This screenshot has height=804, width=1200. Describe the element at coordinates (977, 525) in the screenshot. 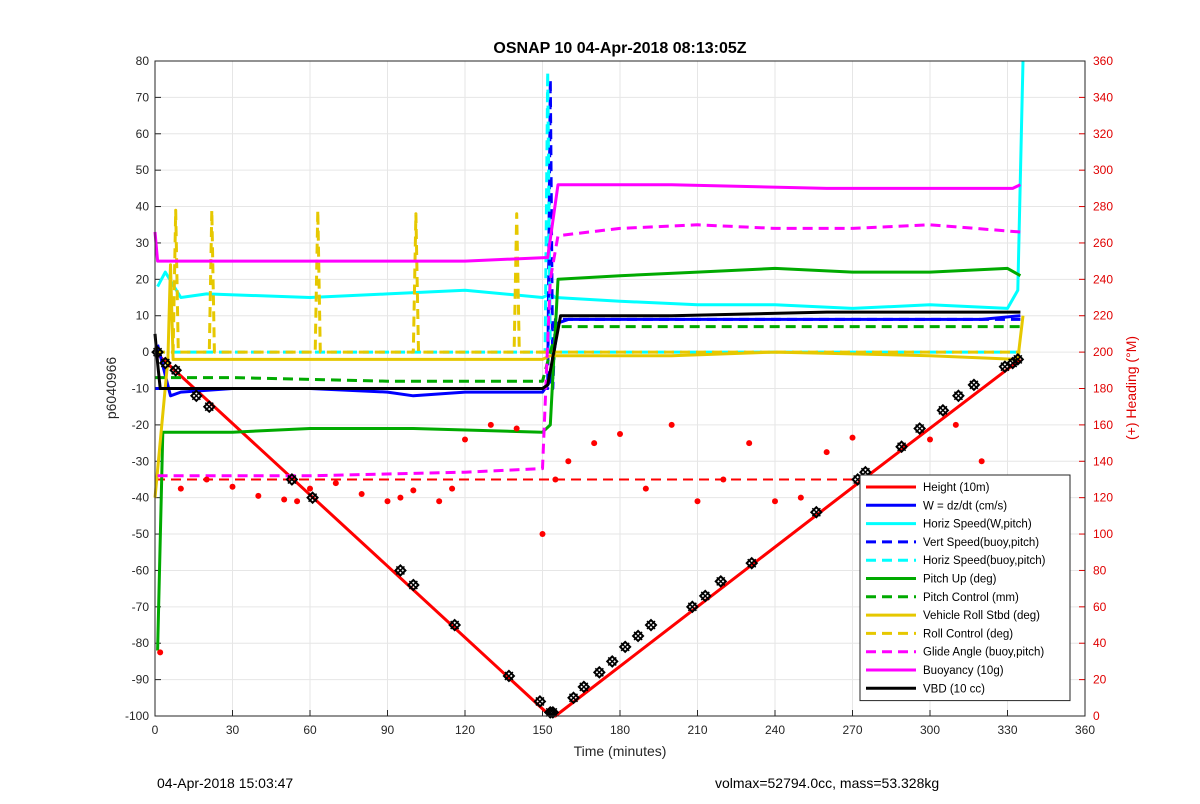

I see `legend-label: Horiz Speed(W,pitch)` at that location.